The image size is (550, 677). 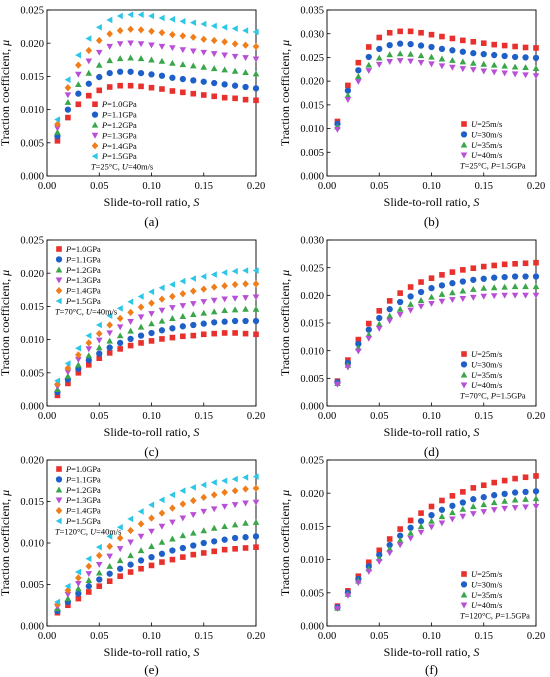 I want to click on y-tick-label: 0.010, so click(x=32, y=340).